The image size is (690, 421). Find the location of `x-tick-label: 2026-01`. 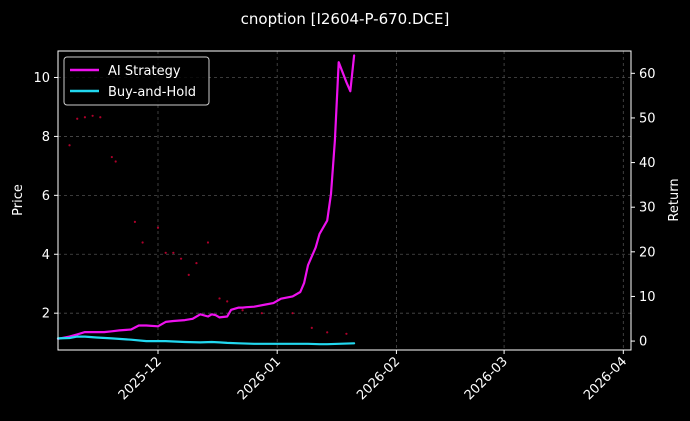

x-tick-label: 2026-01 is located at coordinates (259, 378).